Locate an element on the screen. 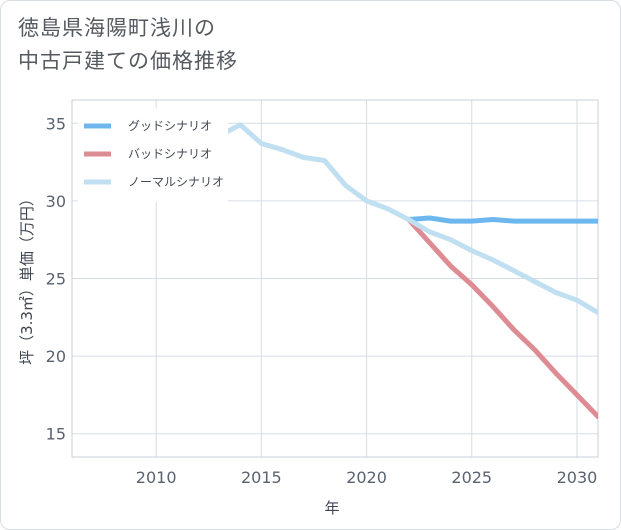 The height and width of the screenshot is (530, 621). series-line-good-scenario is located at coordinates (502, 219).